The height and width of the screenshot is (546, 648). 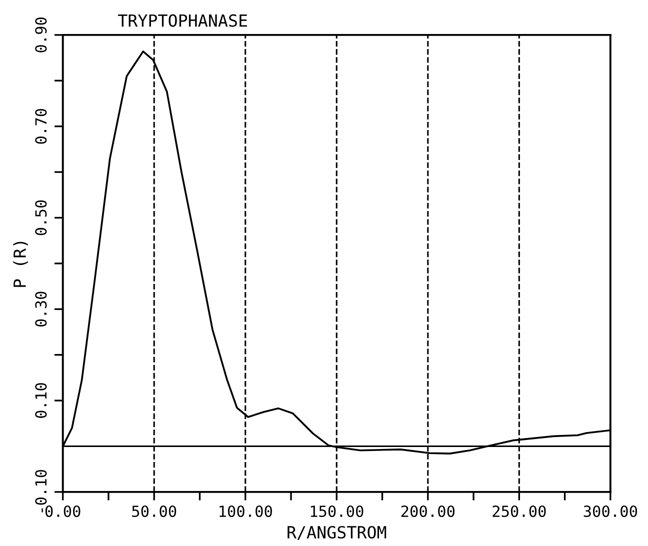 What do you see at coordinates (62, 511) in the screenshot?
I see `x-tick-label: 0.00` at bounding box center [62, 511].